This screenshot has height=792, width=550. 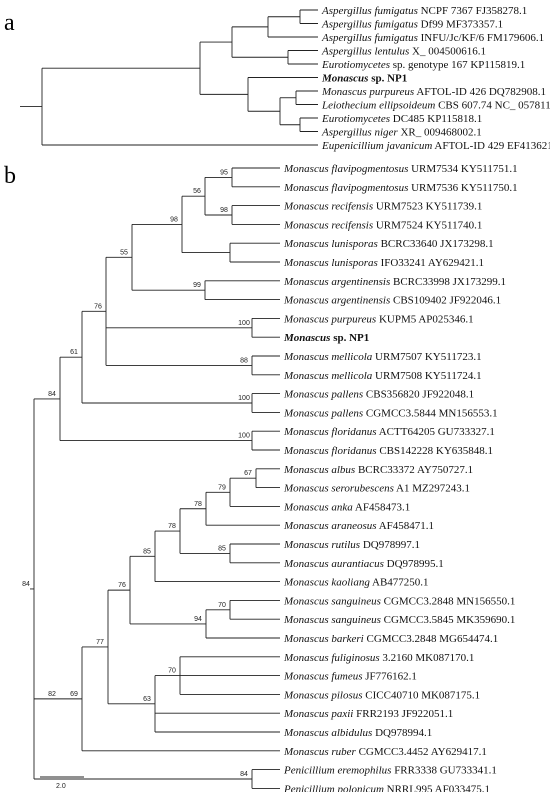 I want to click on taxon-label: Monascus lunisporas IFO33241 AY629421.1, so click(x=383, y=263).